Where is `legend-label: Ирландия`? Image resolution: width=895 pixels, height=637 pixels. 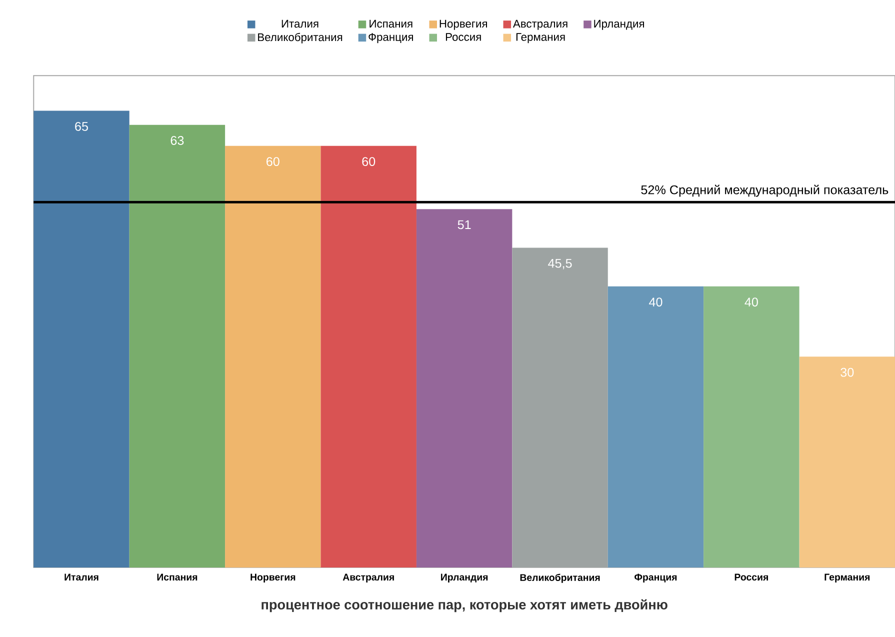
legend-label: Ирландия is located at coordinates (619, 25).